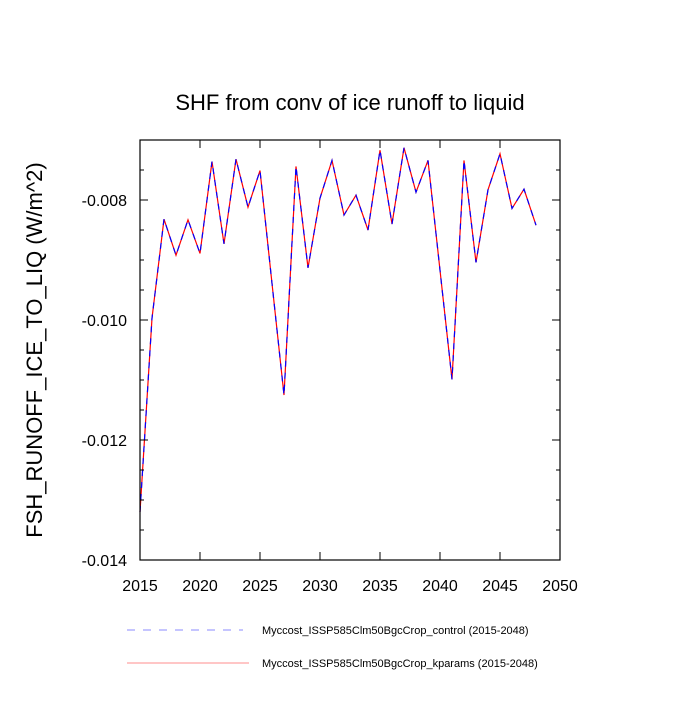 The height and width of the screenshot is (705, 700). I want to click on x-tick-label: 2030, so click(320, 586).